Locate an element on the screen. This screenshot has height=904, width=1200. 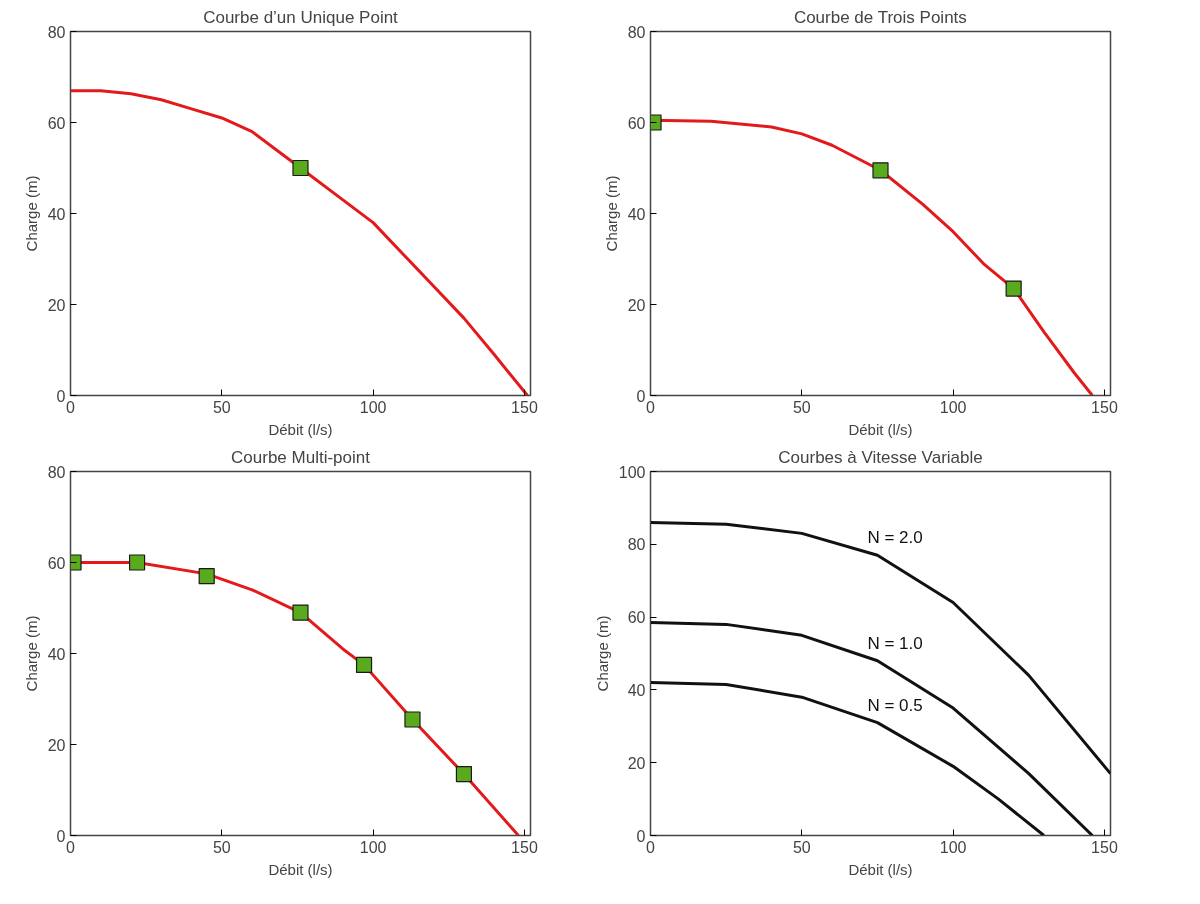
chart-title: Courbe de Trois Points is located at coordinates (880, 17).